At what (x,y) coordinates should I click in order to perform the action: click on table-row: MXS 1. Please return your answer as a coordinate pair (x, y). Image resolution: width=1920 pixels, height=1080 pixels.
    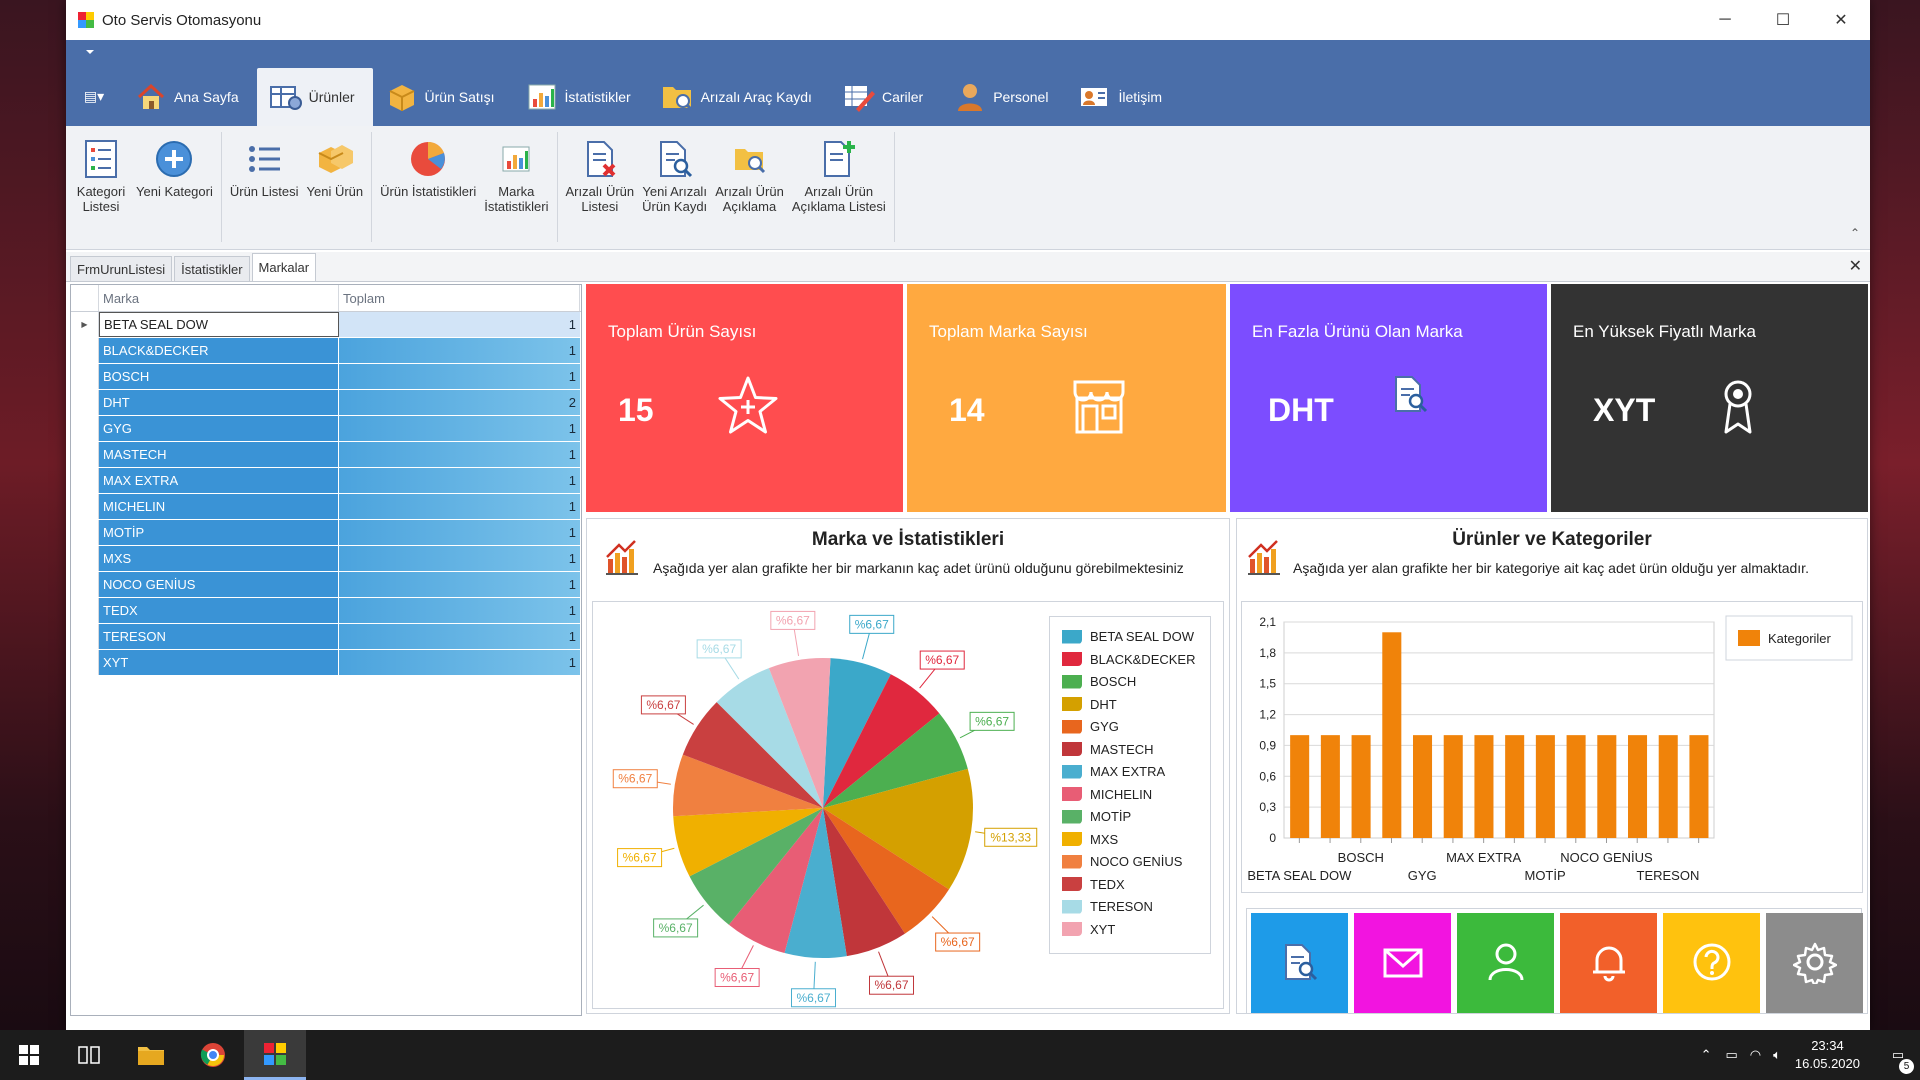
    Looking at the image, I should click on (326, 559).